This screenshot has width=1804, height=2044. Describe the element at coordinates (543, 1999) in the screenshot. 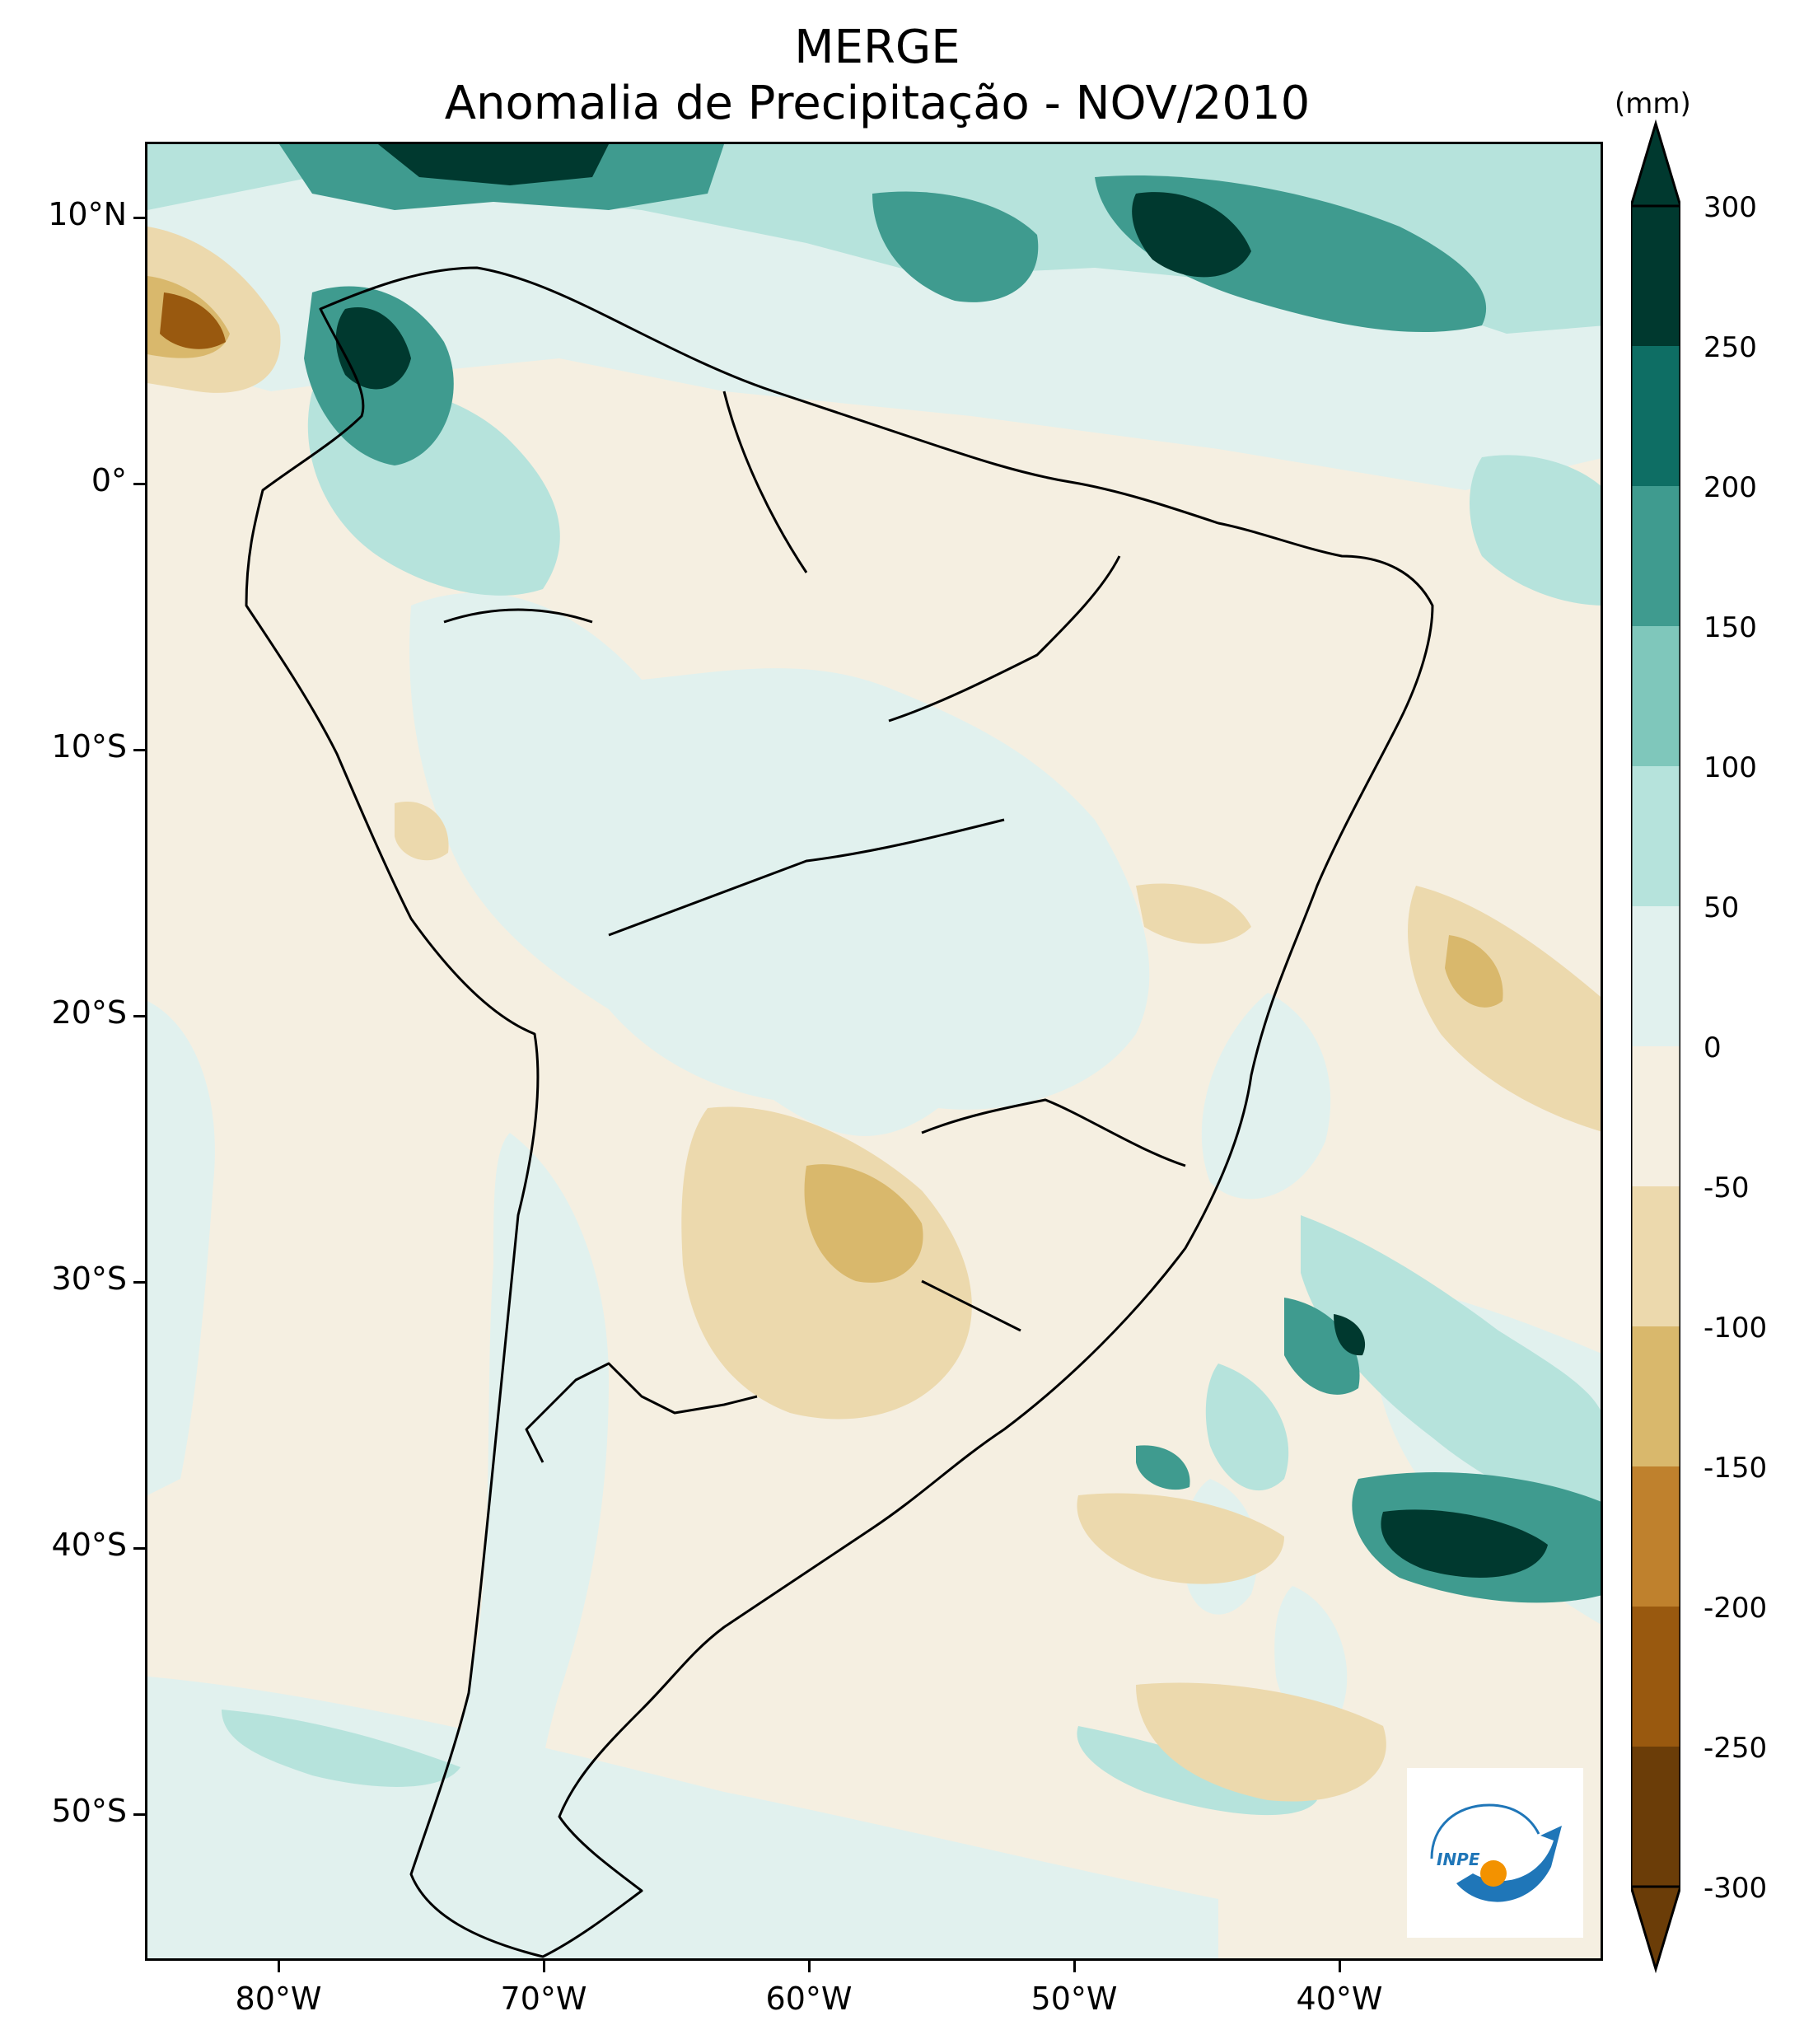

I see `lon-label-70w: 70°W` at that location.